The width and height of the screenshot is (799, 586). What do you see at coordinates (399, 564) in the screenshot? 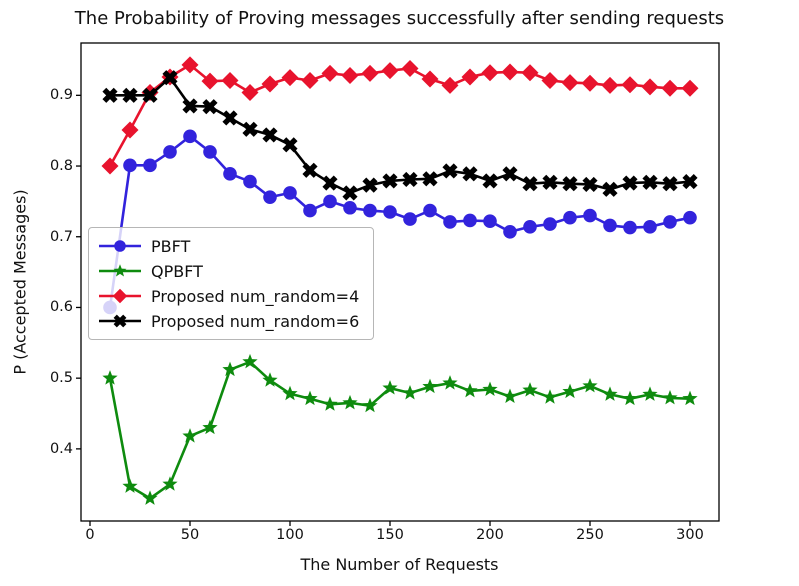
I see `x-axis-label: The Number of Requests` at bounding box center [399, 564].